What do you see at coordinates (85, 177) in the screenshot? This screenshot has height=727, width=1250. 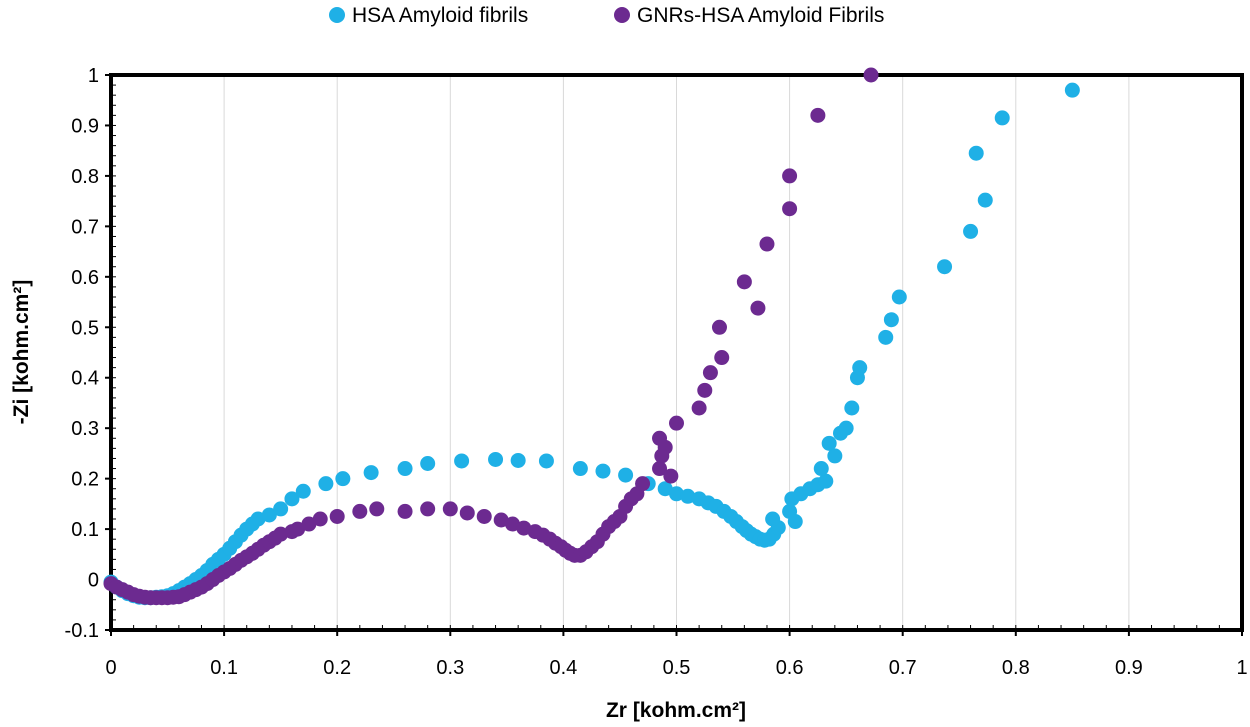 I see `y-tick-label: 0.8` at bounding box center [85, 177].